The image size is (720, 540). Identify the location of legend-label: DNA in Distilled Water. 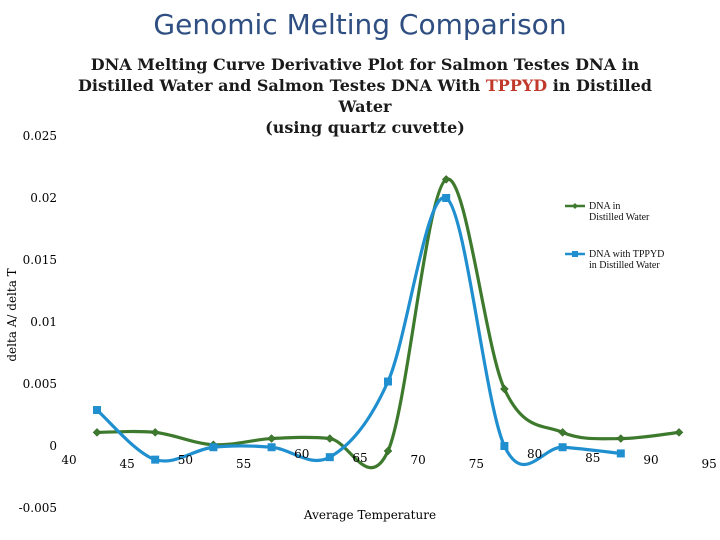
(619, 212).